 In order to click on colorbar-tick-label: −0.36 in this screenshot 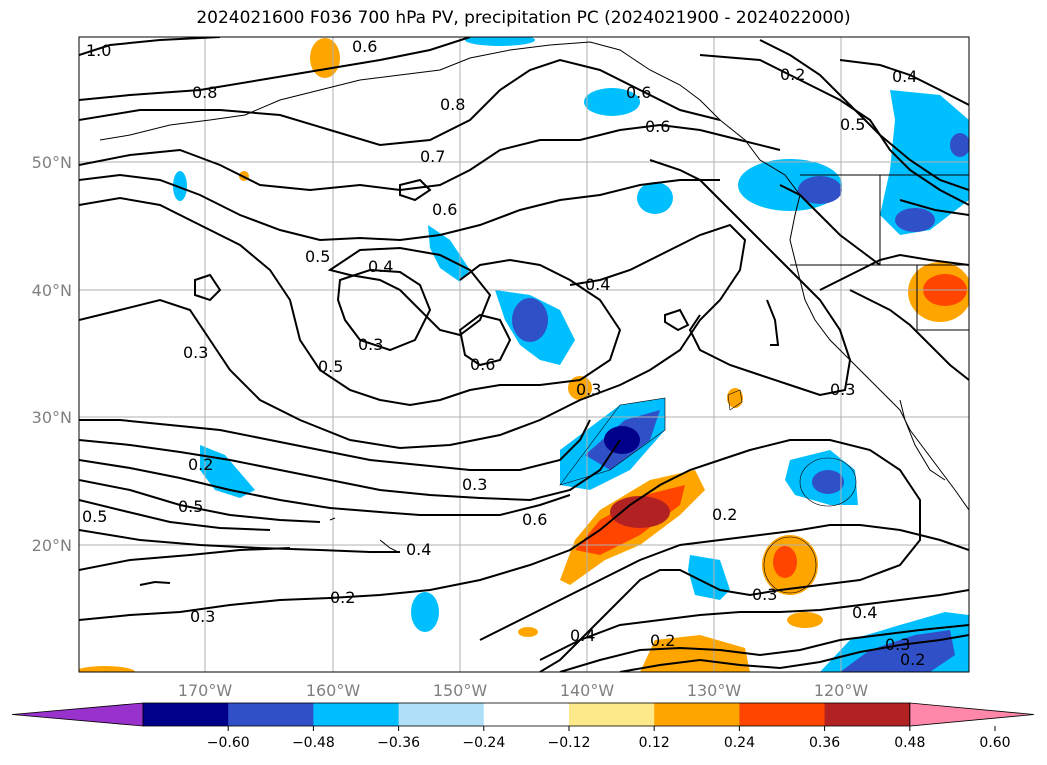, I will do `click(398, 743)`.